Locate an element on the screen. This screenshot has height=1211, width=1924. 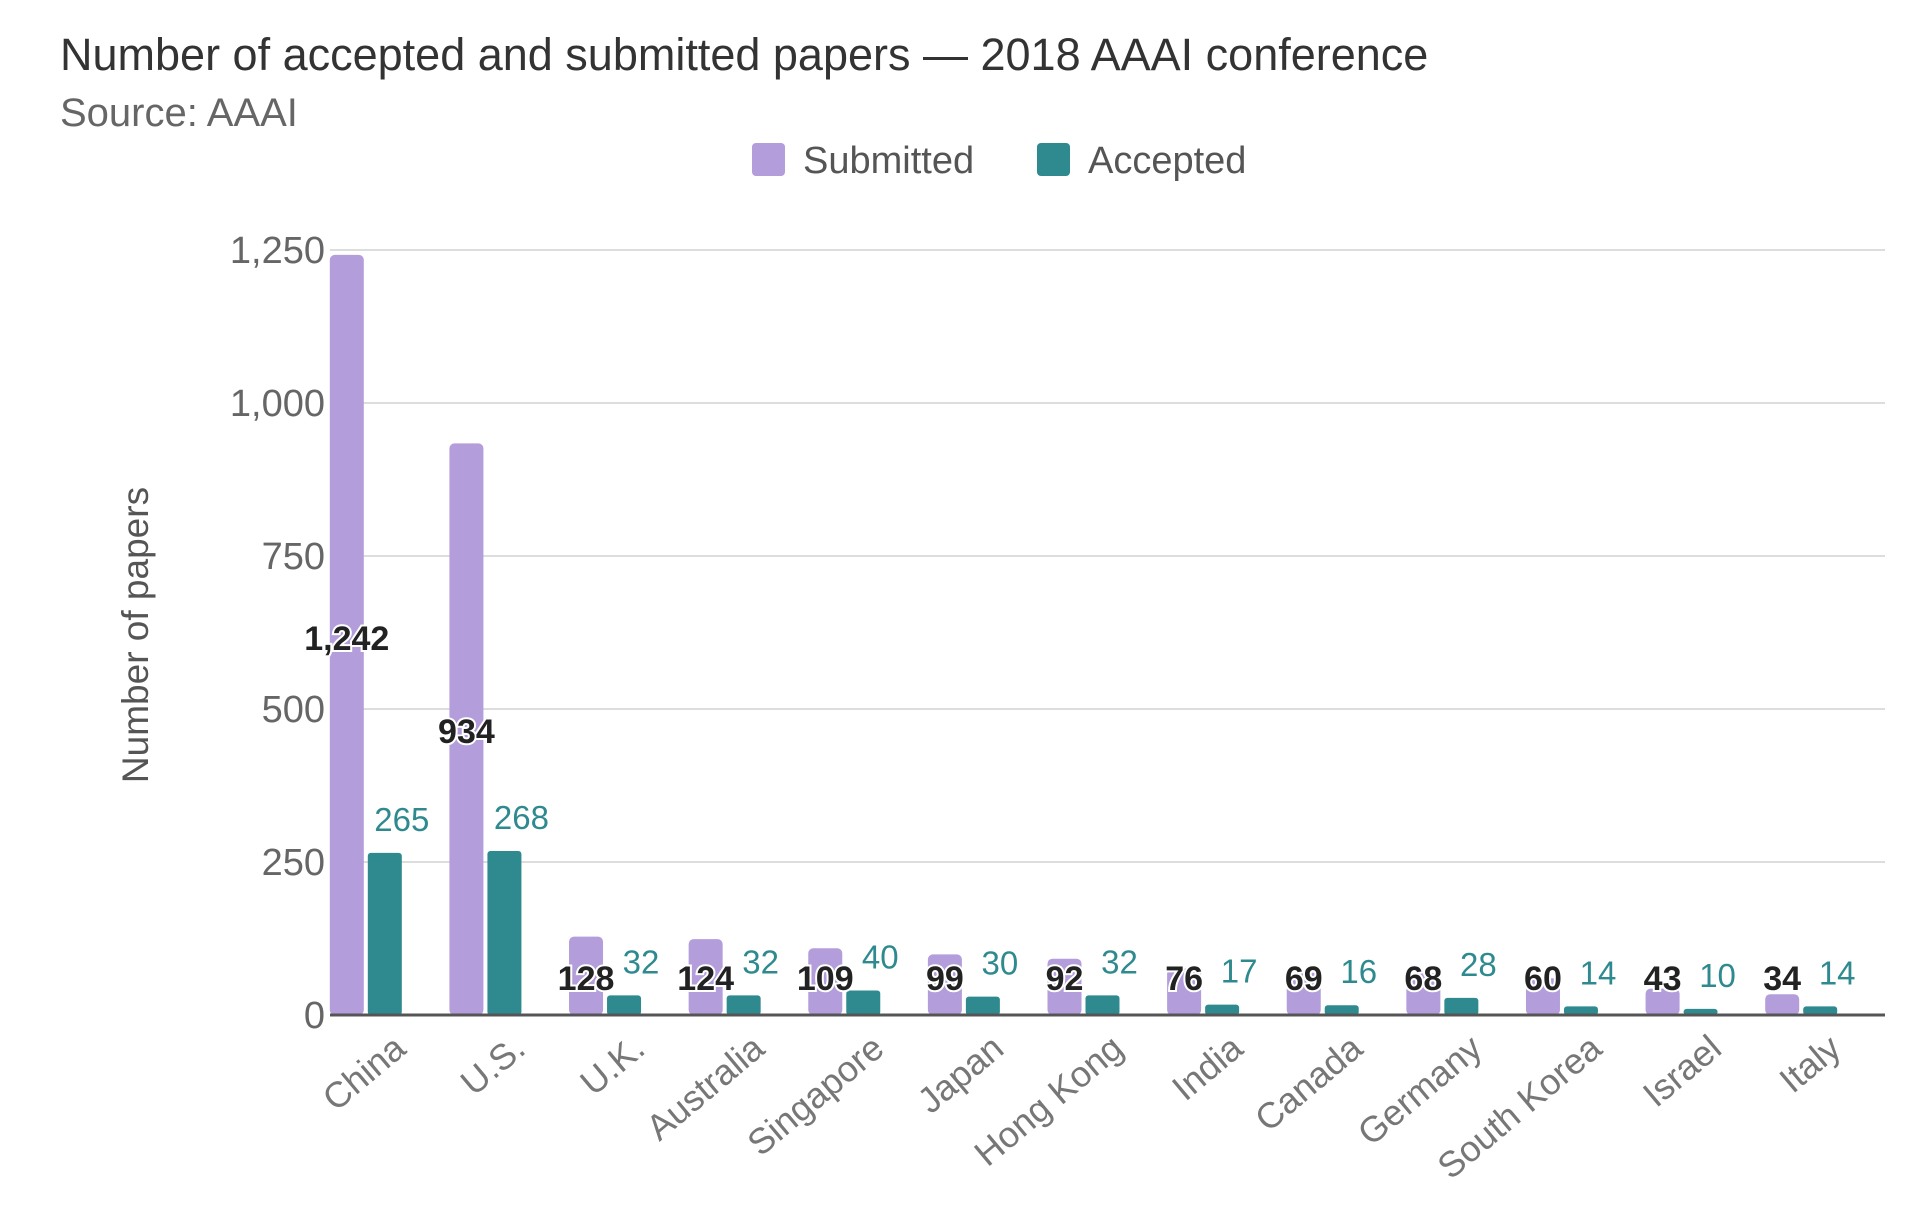
bar-submitted-japan is located at coordinates (944, 984).